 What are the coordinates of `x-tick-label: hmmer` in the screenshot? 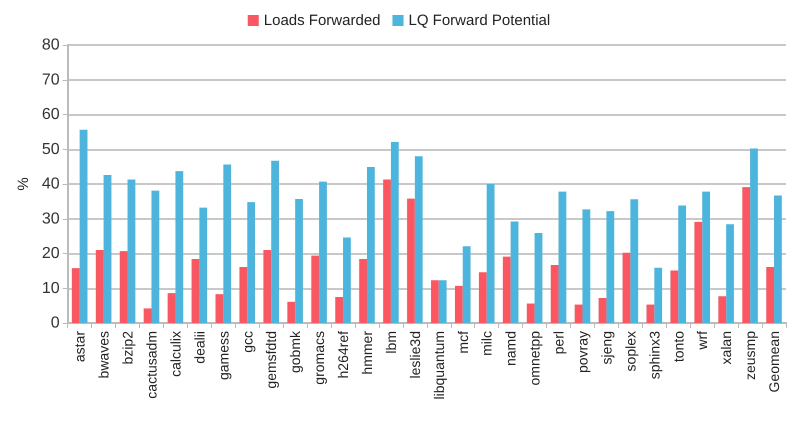 It's located at (366, 352).